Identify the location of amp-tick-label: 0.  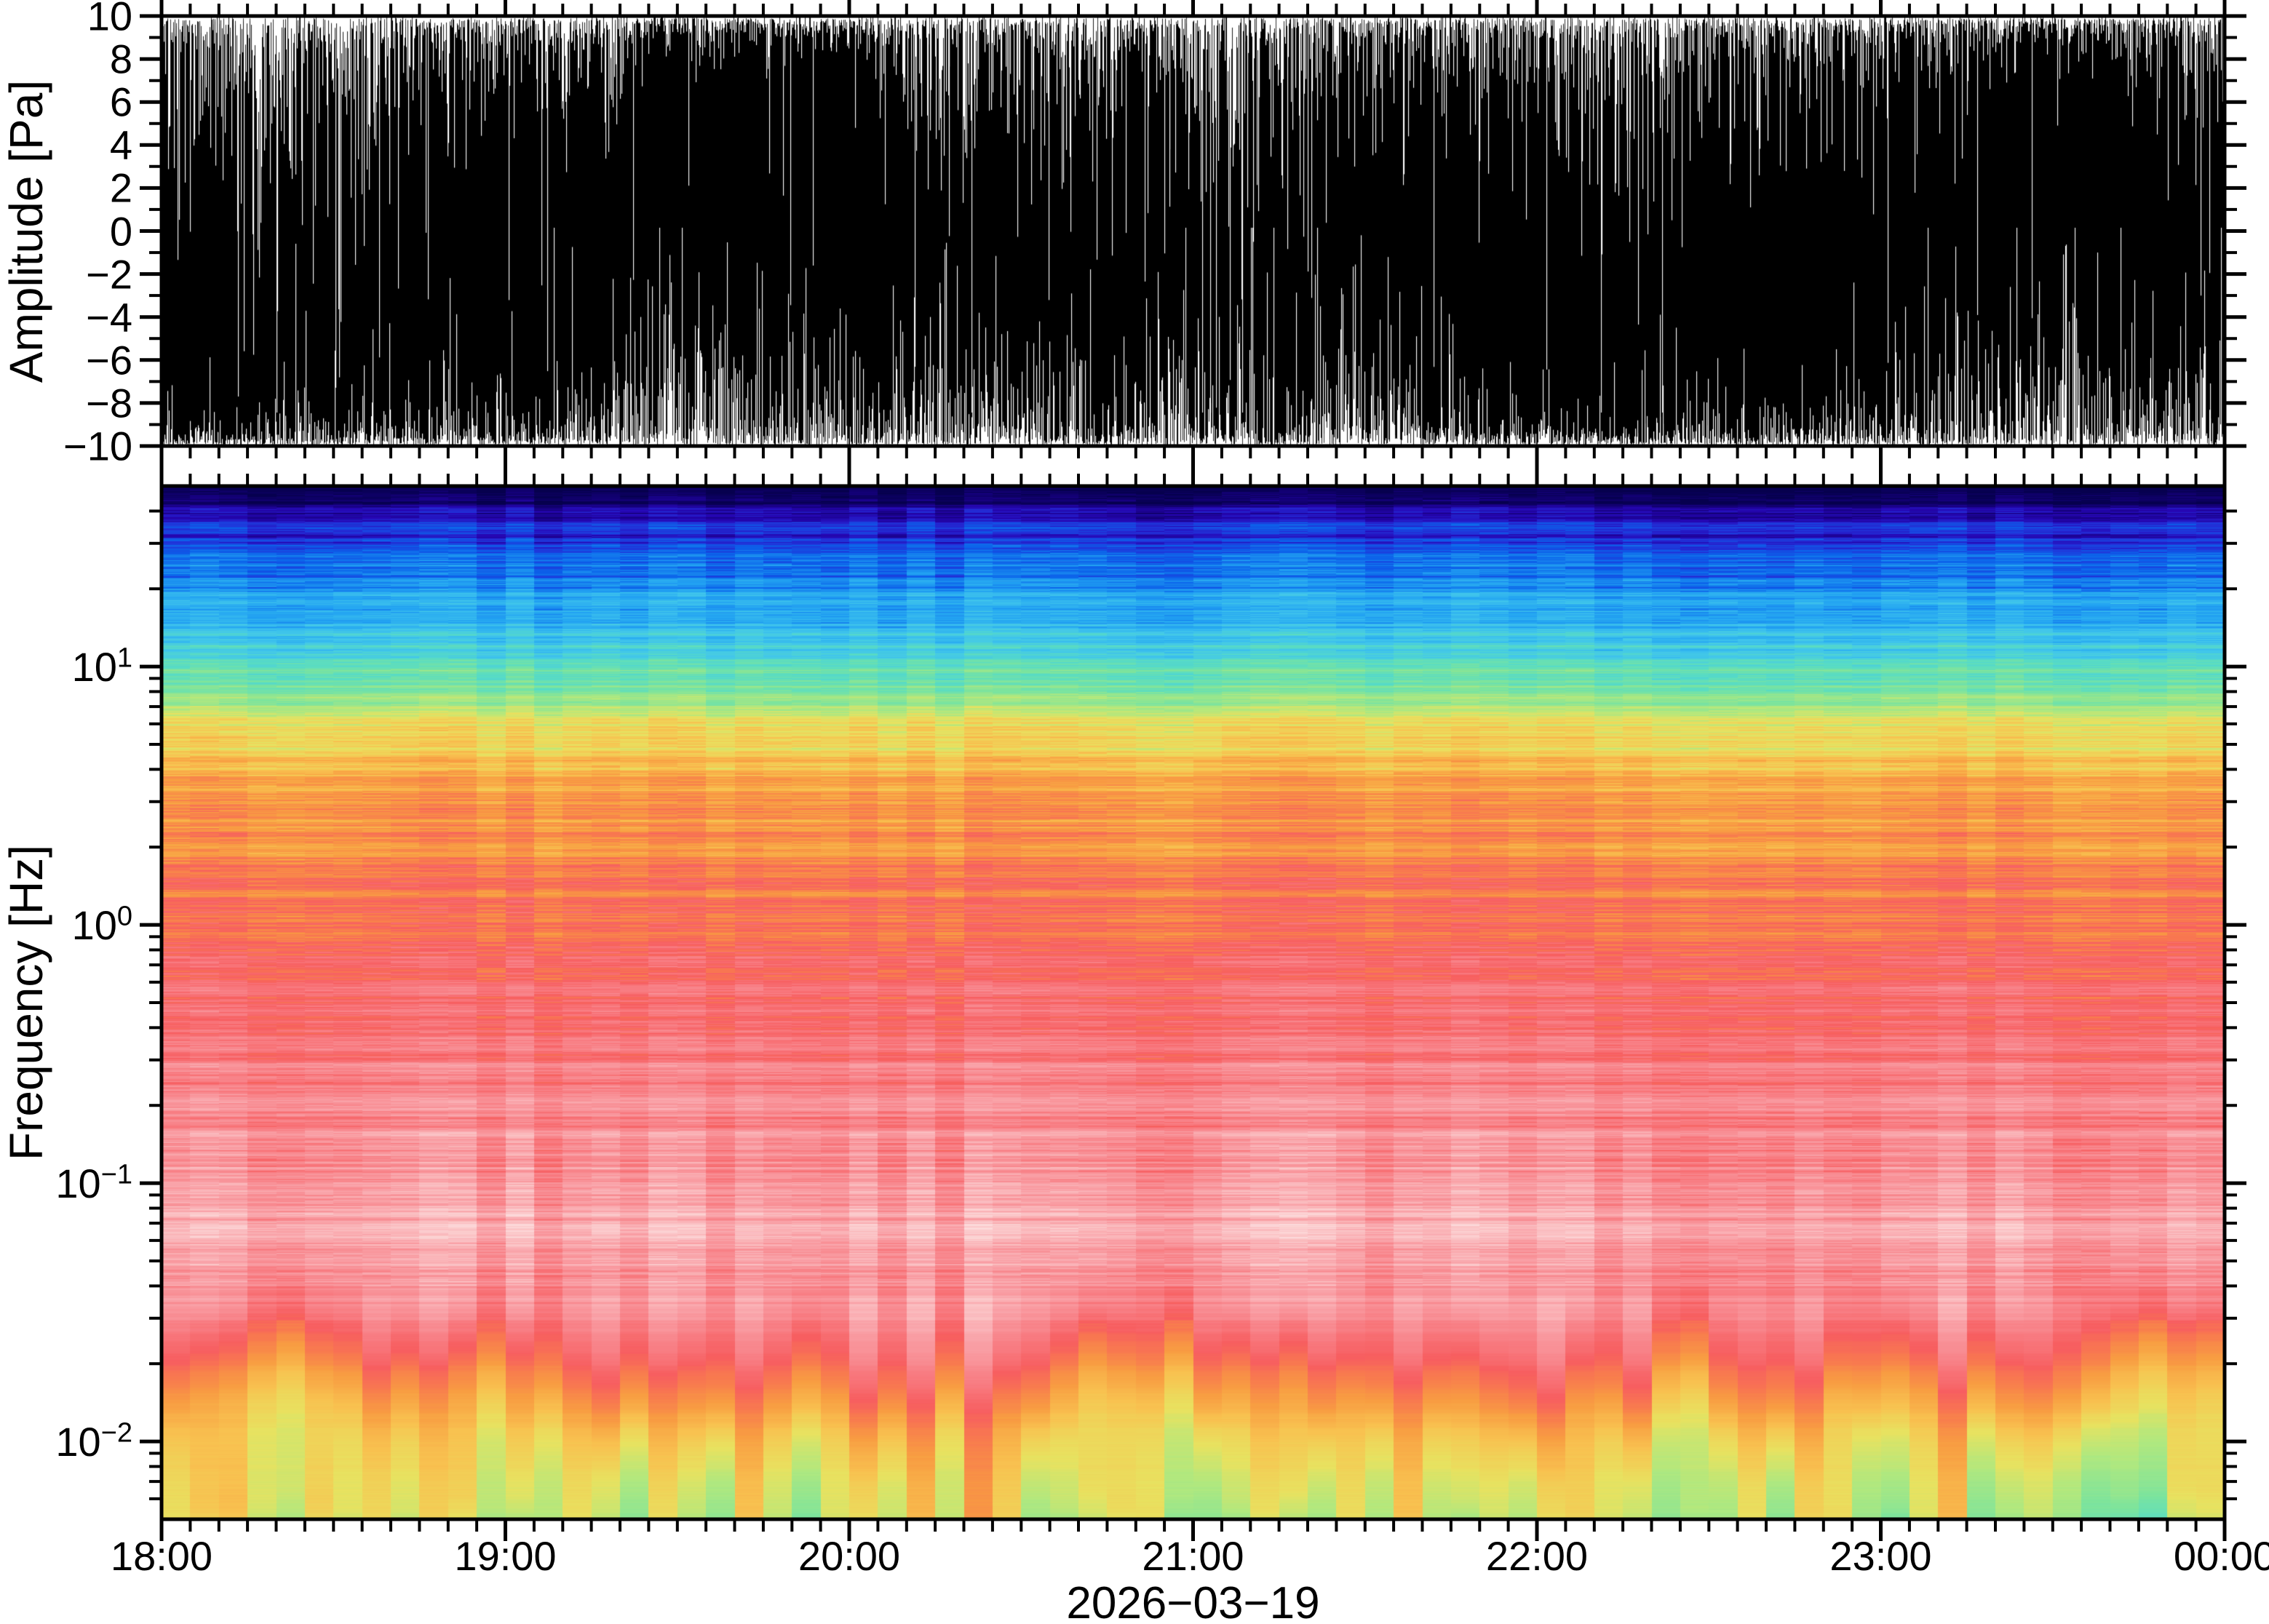
(121, 231).